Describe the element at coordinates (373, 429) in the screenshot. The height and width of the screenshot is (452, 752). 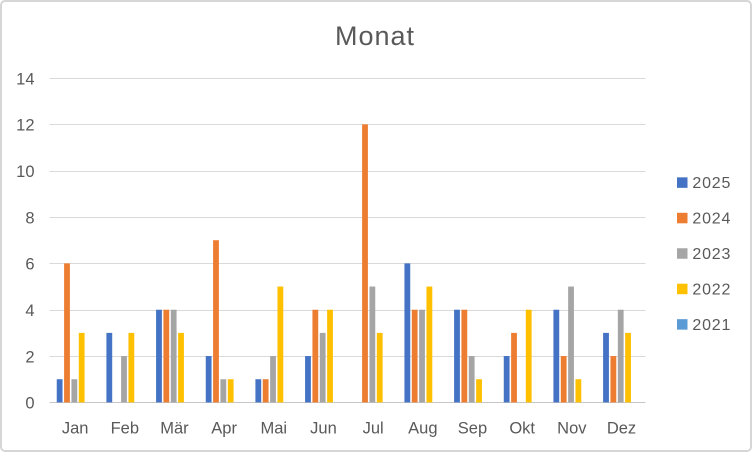
I see `svg-text: Jul` at that location.